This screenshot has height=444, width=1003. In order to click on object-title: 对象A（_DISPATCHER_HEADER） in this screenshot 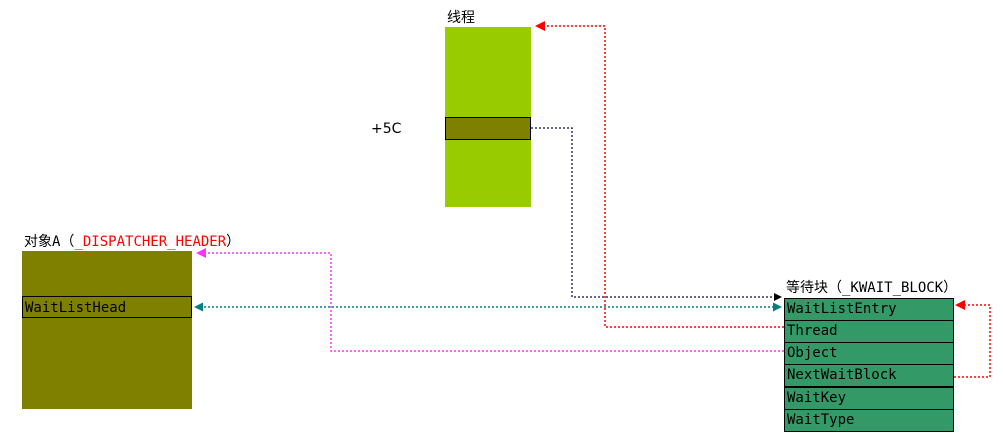, I will do `click(132, 242)`.